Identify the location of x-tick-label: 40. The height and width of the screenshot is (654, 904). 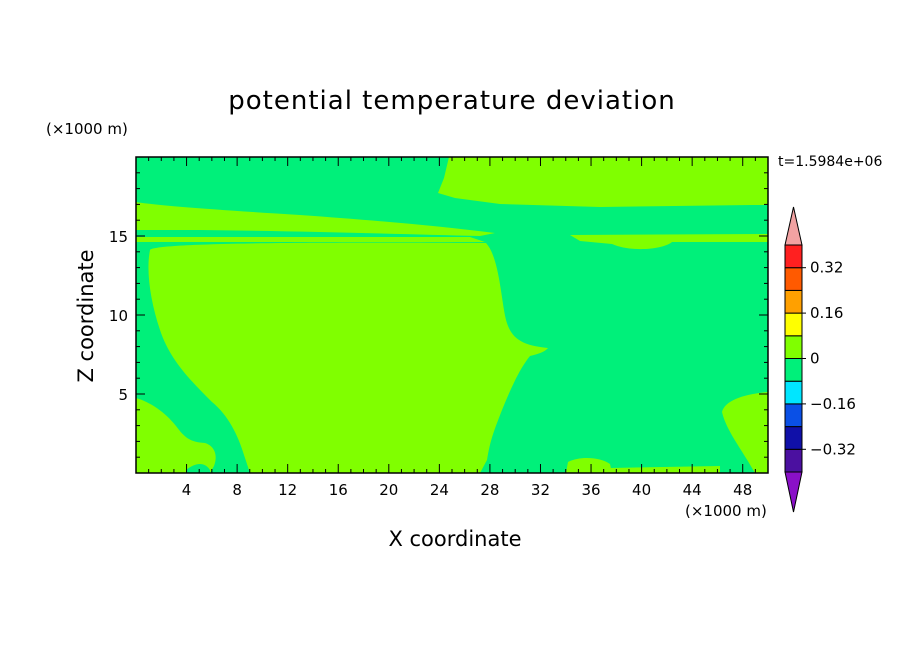
(641, 490).